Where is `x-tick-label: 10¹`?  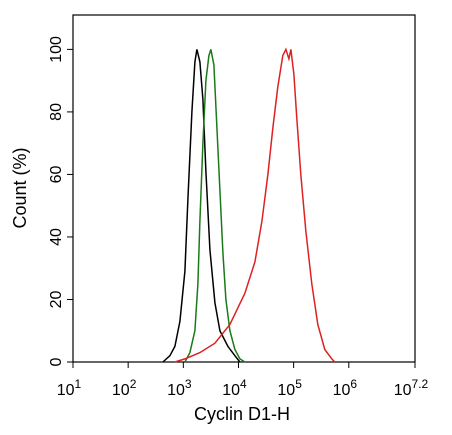 x-tick-label: 10¹ is located at coordinates (69, 388).